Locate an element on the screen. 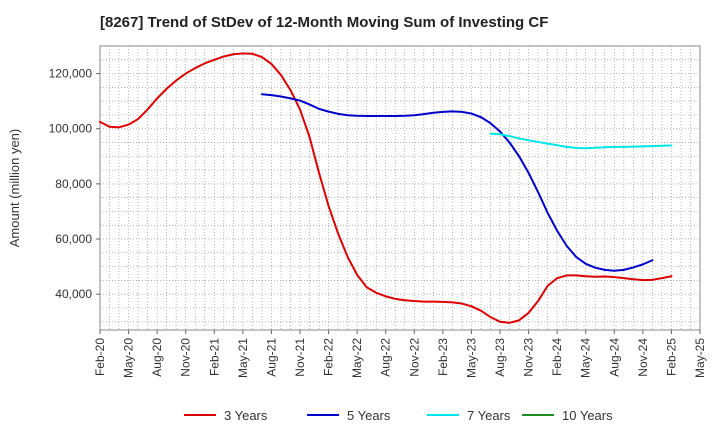 The height and width of the screenshot is (440, 720). x-tick-label: May-23 is located at coordinates (471, 358).